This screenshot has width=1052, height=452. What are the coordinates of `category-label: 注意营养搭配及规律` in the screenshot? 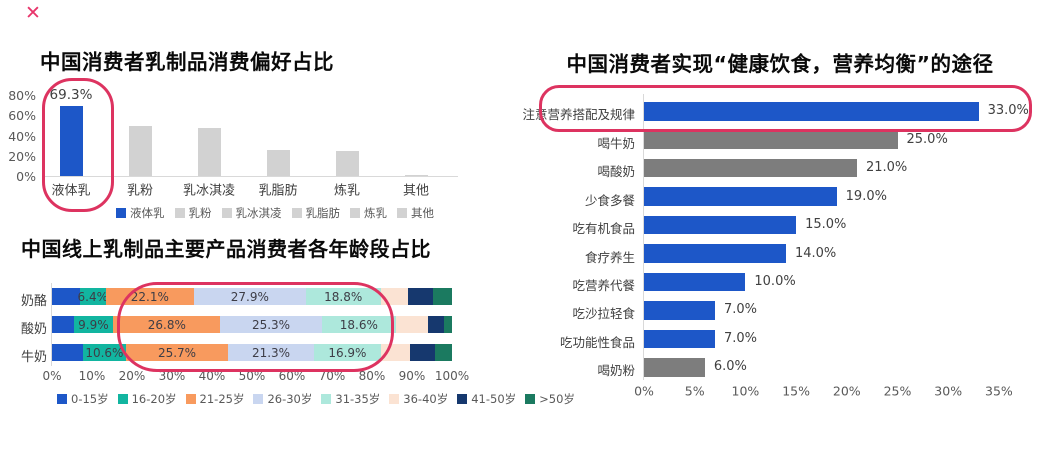 It's located at (578, 115).